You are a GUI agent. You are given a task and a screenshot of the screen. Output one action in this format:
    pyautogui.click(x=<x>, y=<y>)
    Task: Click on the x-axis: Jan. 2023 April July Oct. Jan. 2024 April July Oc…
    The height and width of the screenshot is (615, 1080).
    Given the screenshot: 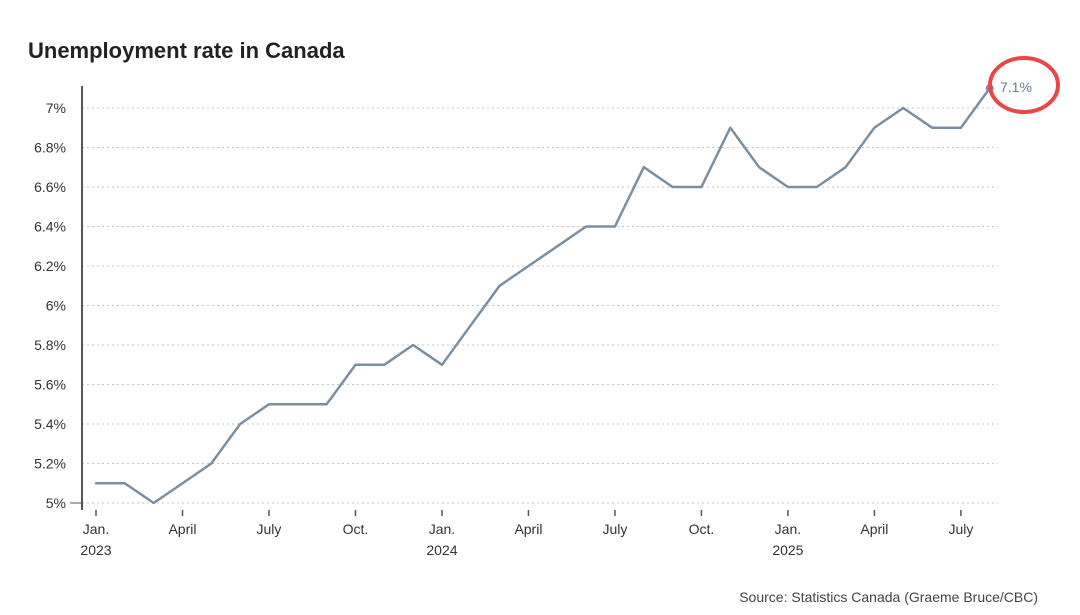 What is the action you would take?
    pyautogui.click(x=526, y=534)
    